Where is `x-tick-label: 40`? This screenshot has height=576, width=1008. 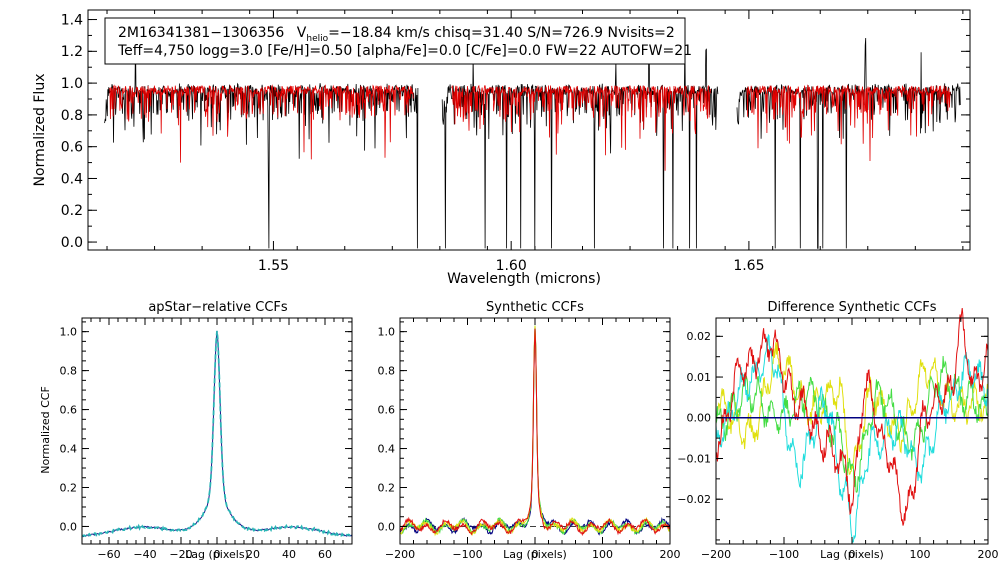
x-tick-label: 40 is located at coordinates (289, 554).